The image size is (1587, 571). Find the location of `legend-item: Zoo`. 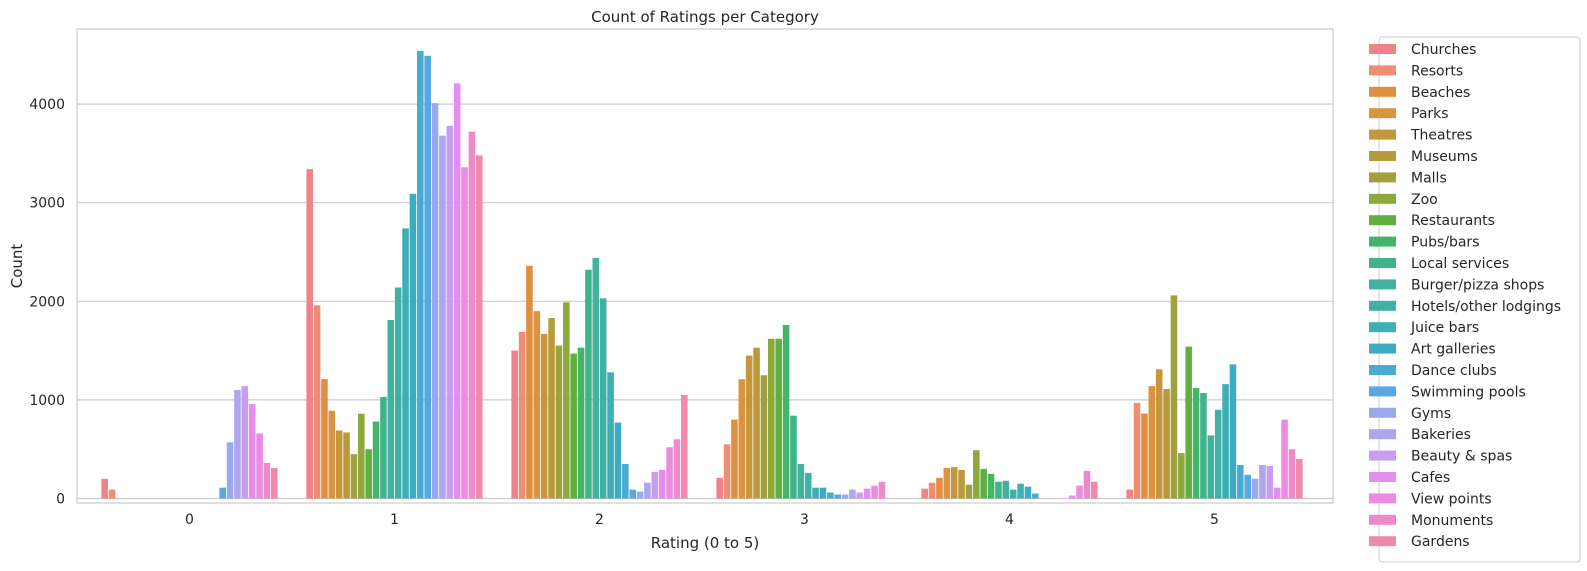

legend-item: Zoo is located at coordinates (1403, 200).